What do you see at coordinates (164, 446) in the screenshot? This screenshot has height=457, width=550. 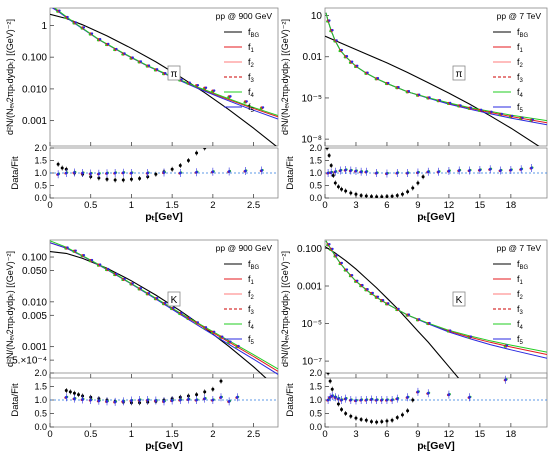 I see `x-axis-label: pₜ[GeV]` at bounding box center [164, 446].